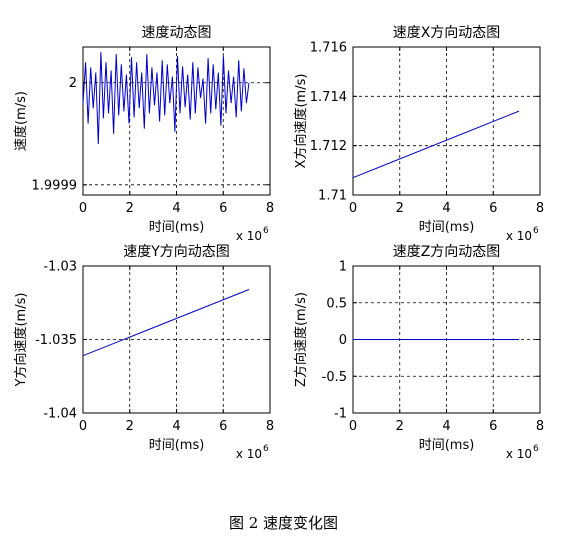 The image size is (567, 547). I want to click on y-tick-label: 0.5, so click(336, 303).